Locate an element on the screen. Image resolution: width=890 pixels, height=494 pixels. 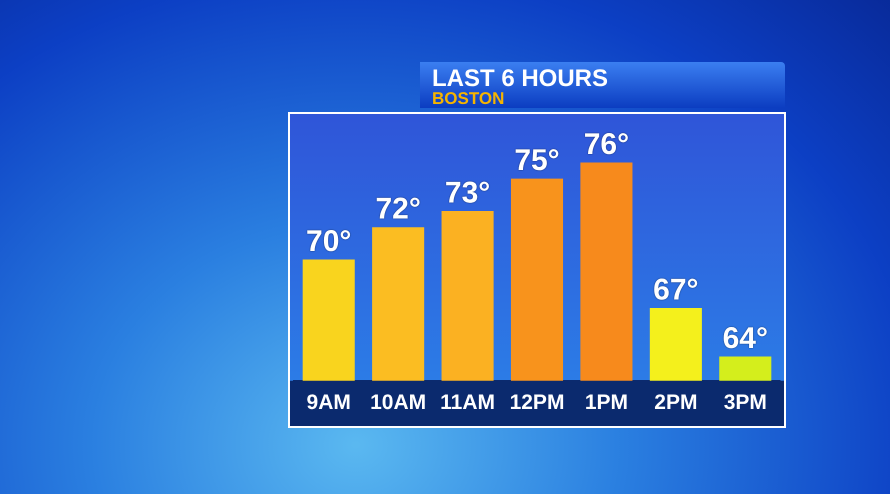
x-tick-label: 12PM is located at coordinates (537, 402).